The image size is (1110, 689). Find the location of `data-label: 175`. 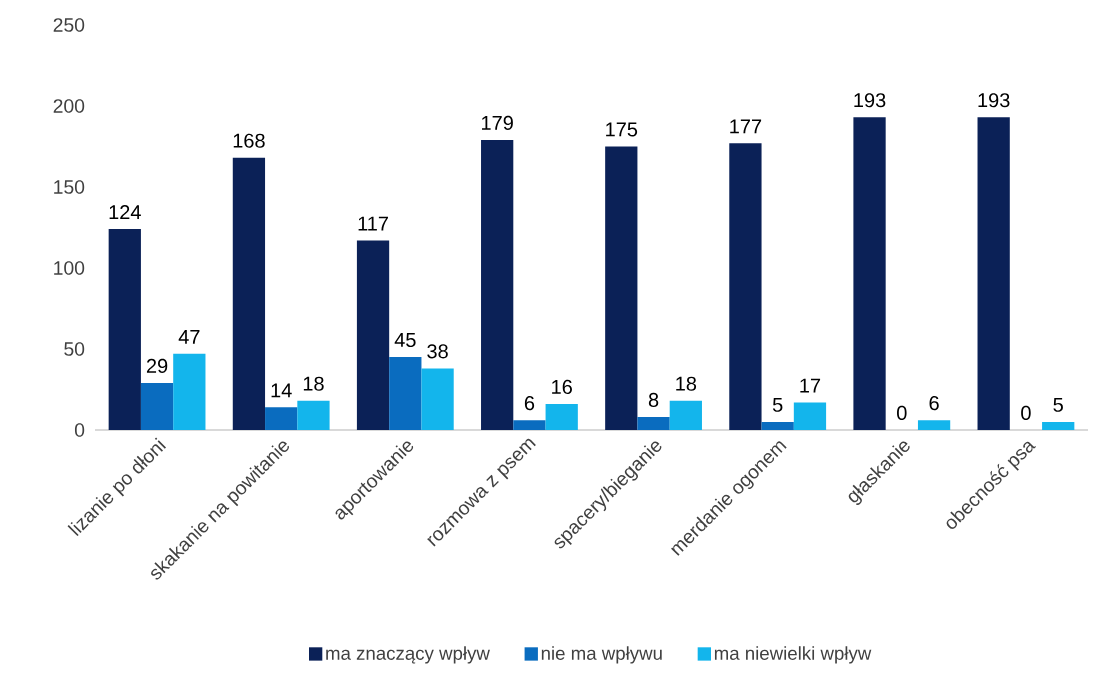

data-label: 175 is located at coordinates (622, 129).